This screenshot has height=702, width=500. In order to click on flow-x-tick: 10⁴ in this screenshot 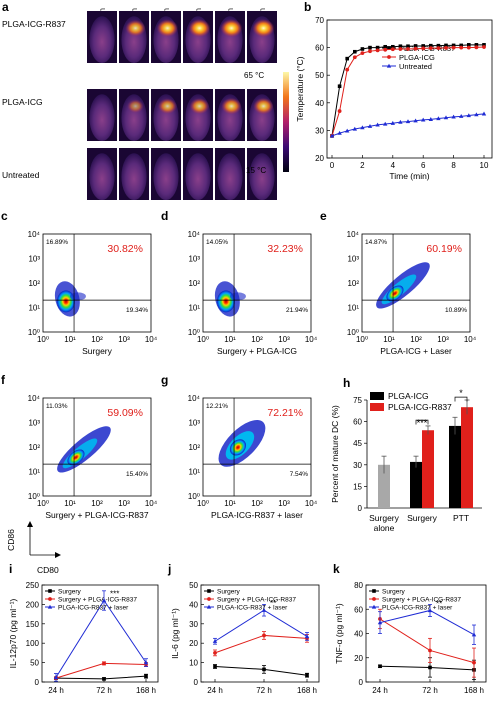, I will do `click(311, 339)`.